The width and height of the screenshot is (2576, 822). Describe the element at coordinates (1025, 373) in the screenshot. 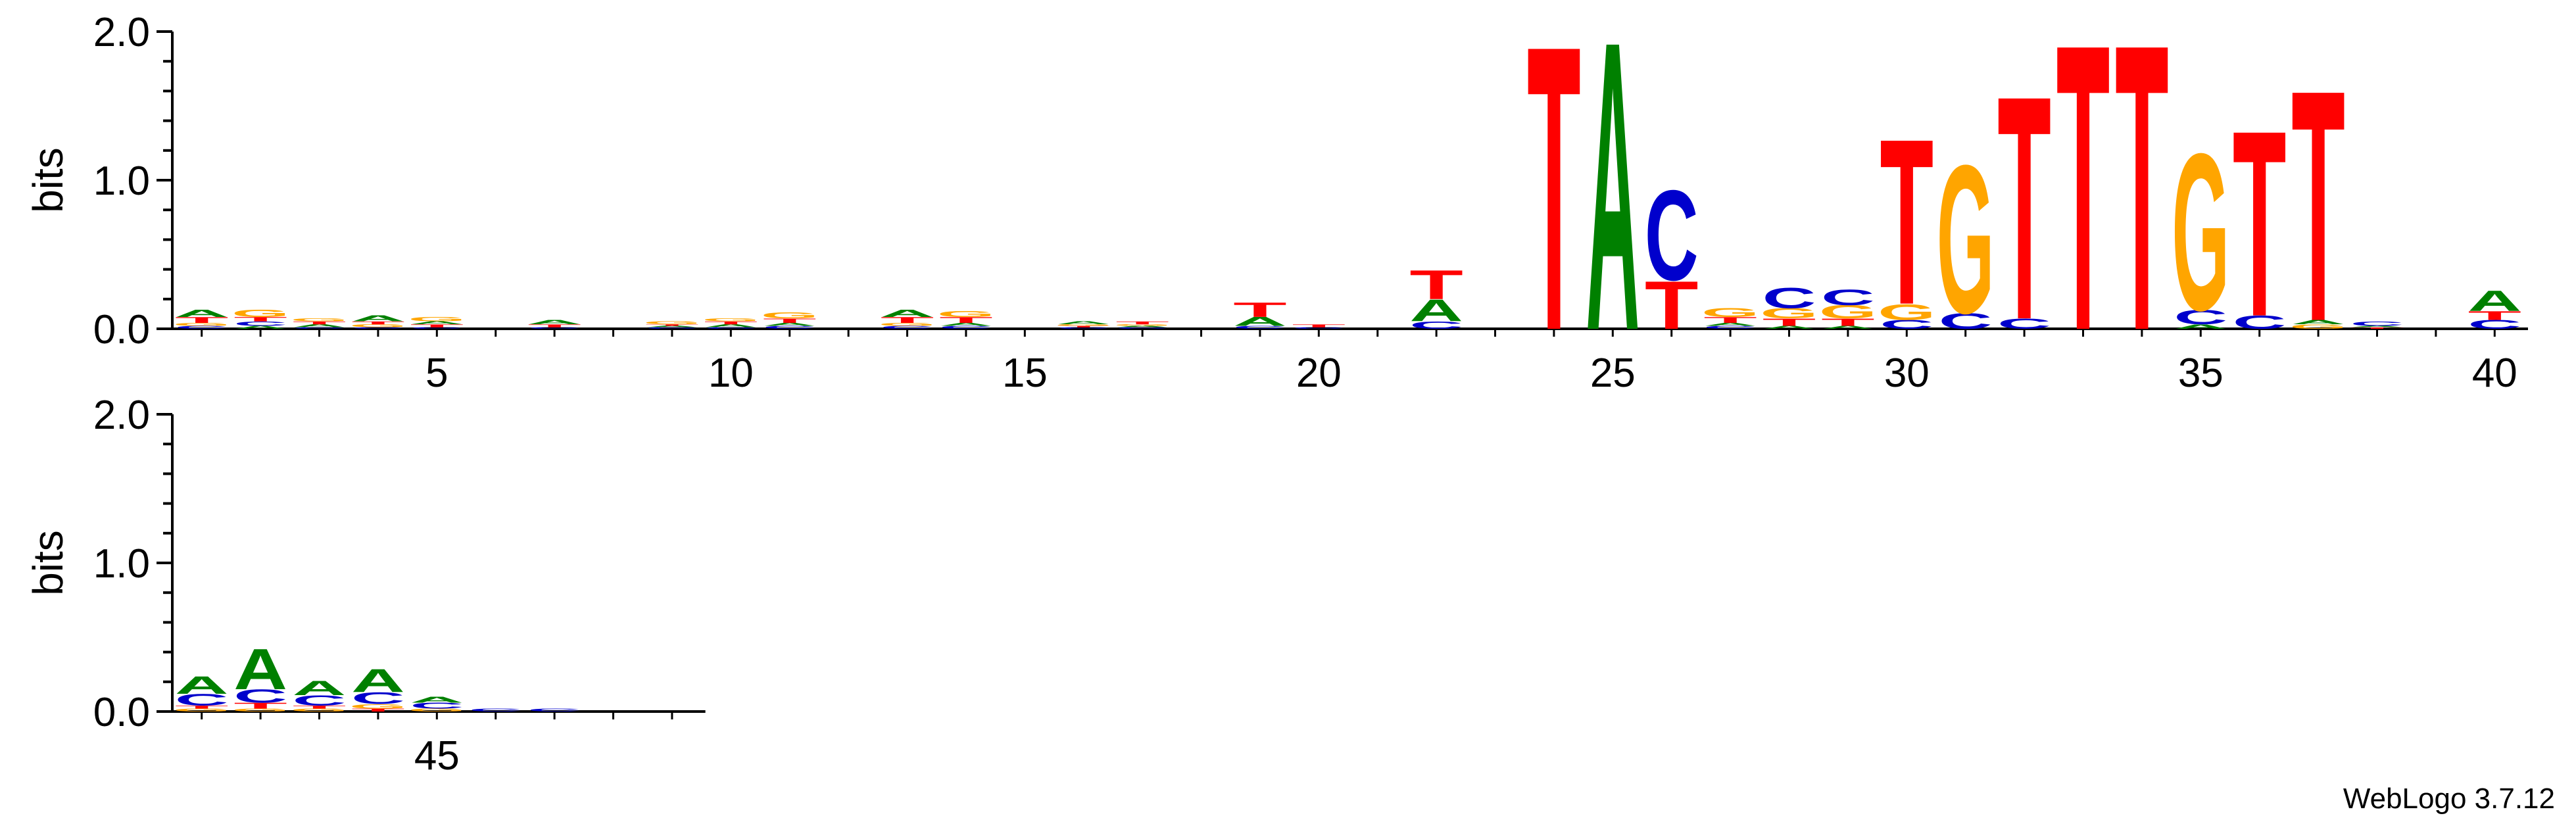

I see `x-tick-label: 15` at that location.